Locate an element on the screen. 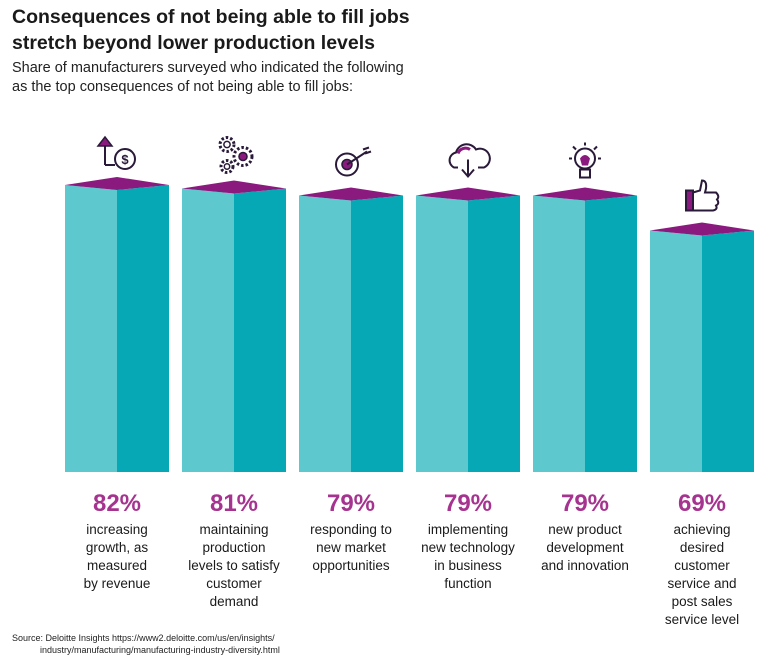  category-label-line: service and is located at coordinates (701, 583).